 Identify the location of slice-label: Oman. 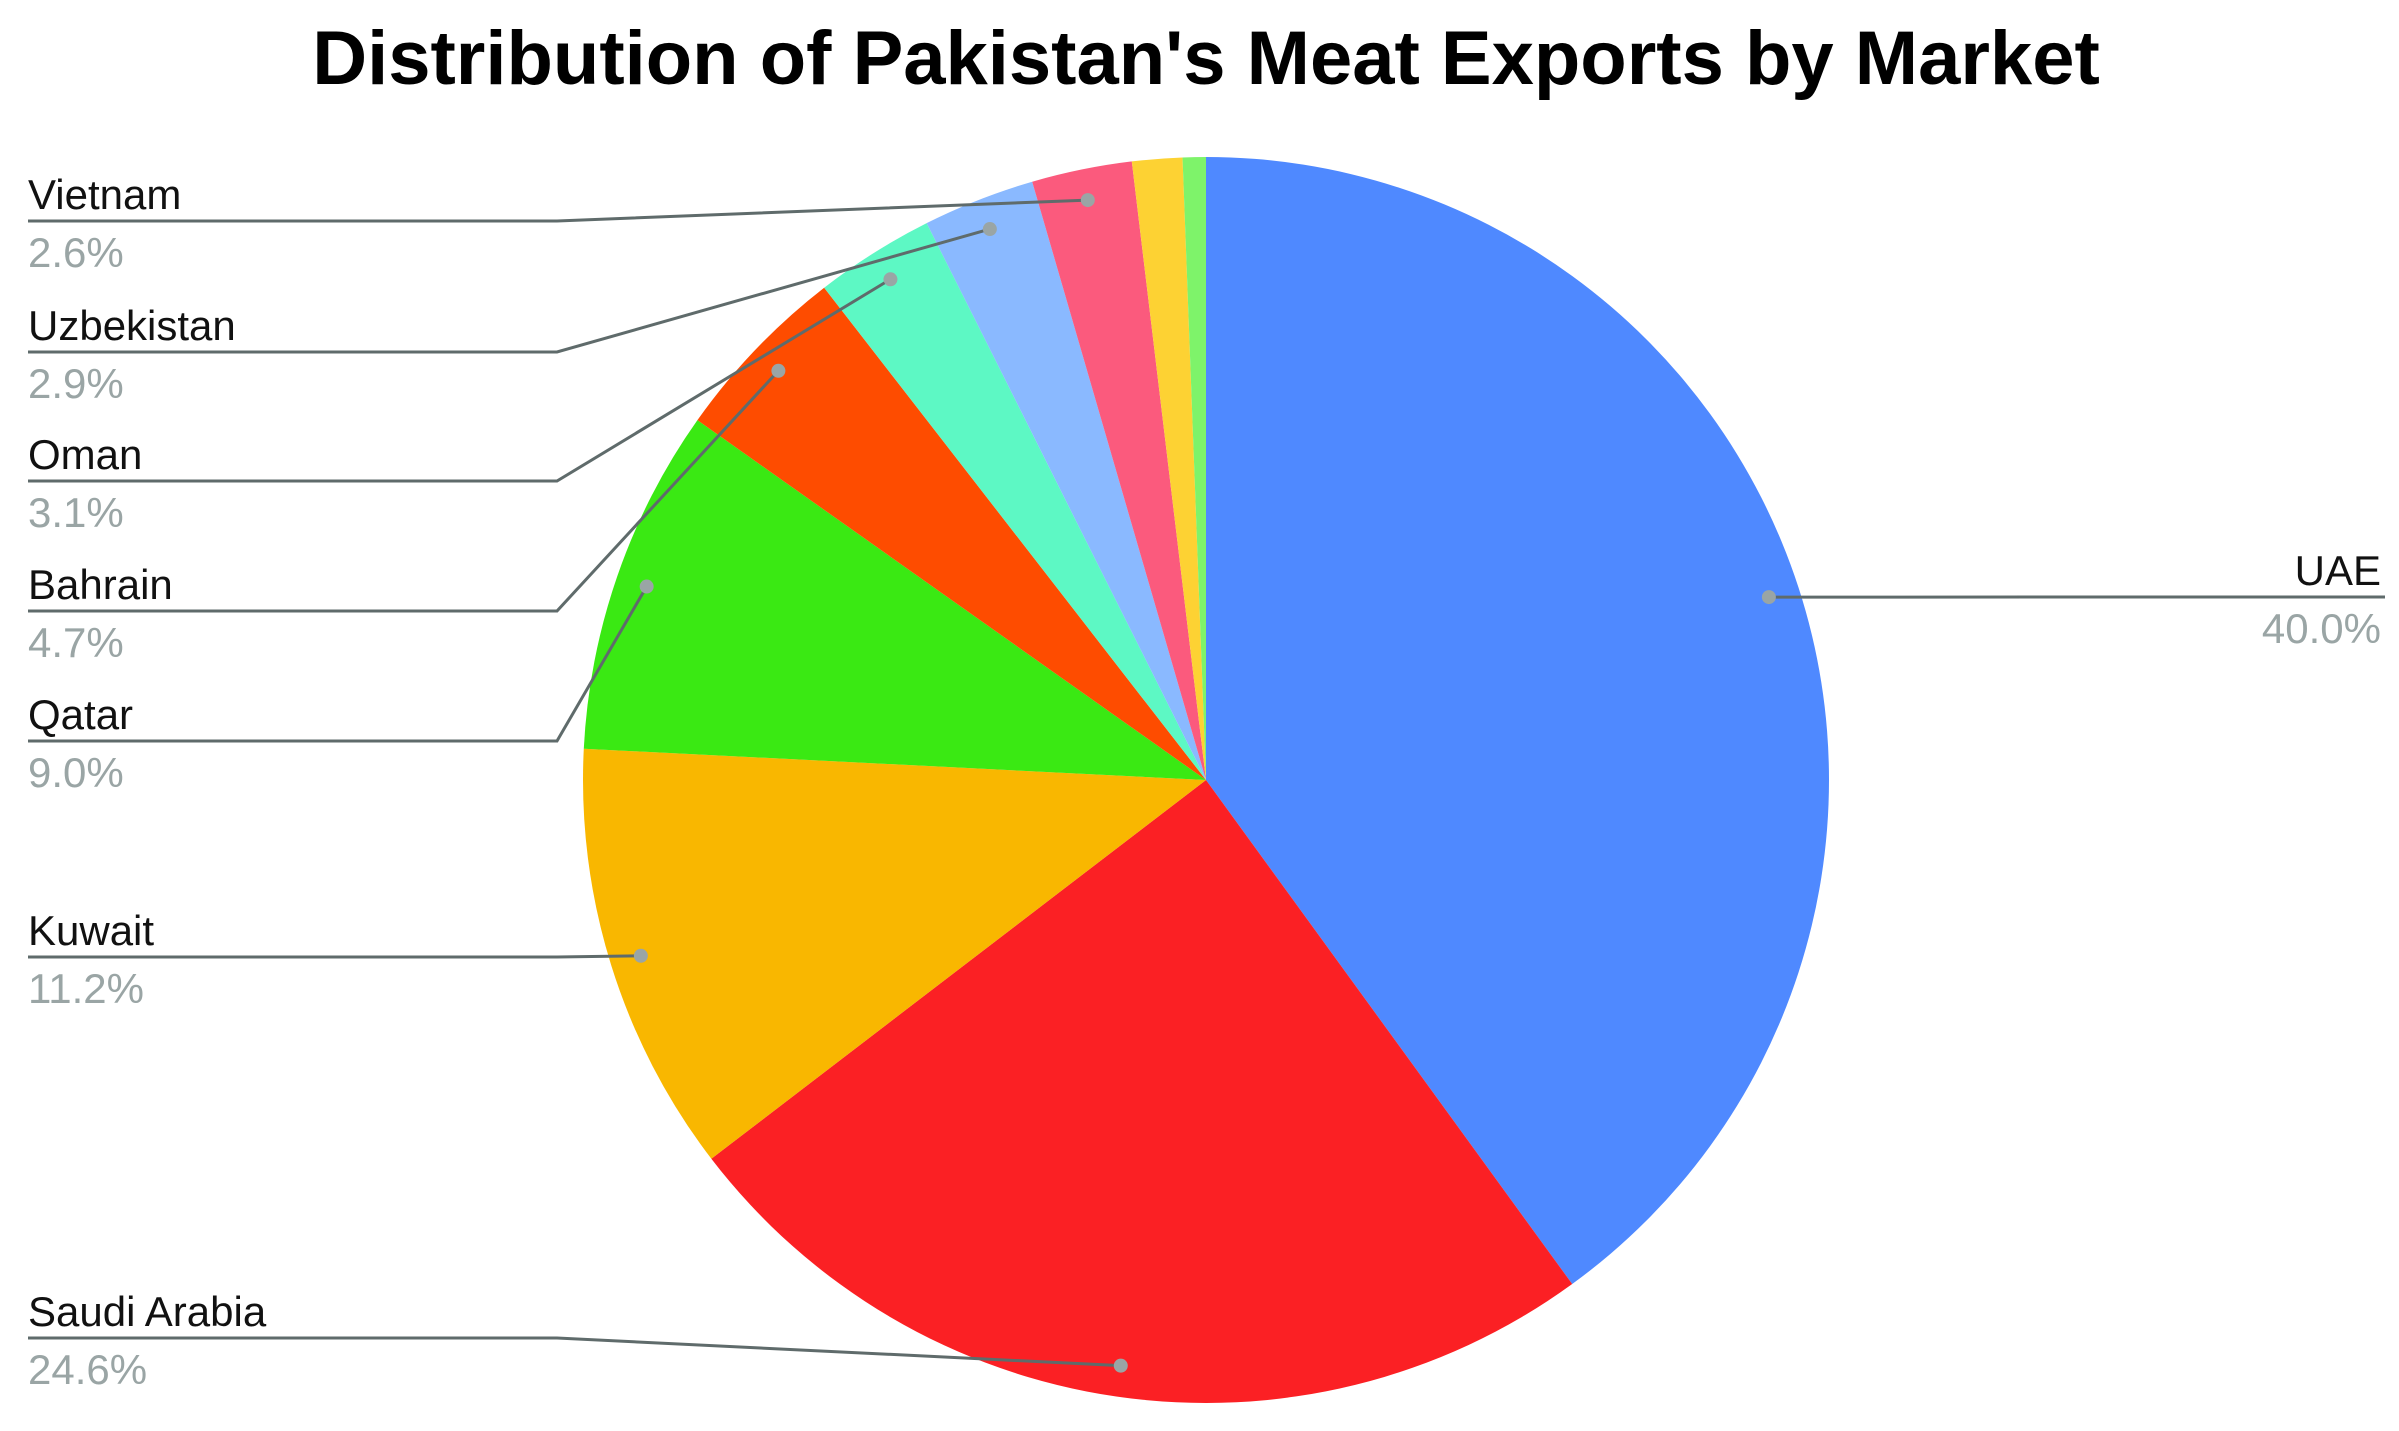
(85, 454).